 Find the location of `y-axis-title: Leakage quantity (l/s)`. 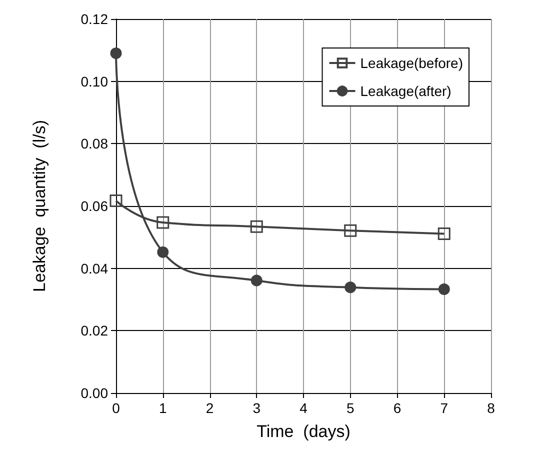

y-axis-title: Leakage quantity (l/s) is located at coordinates (39, 206).